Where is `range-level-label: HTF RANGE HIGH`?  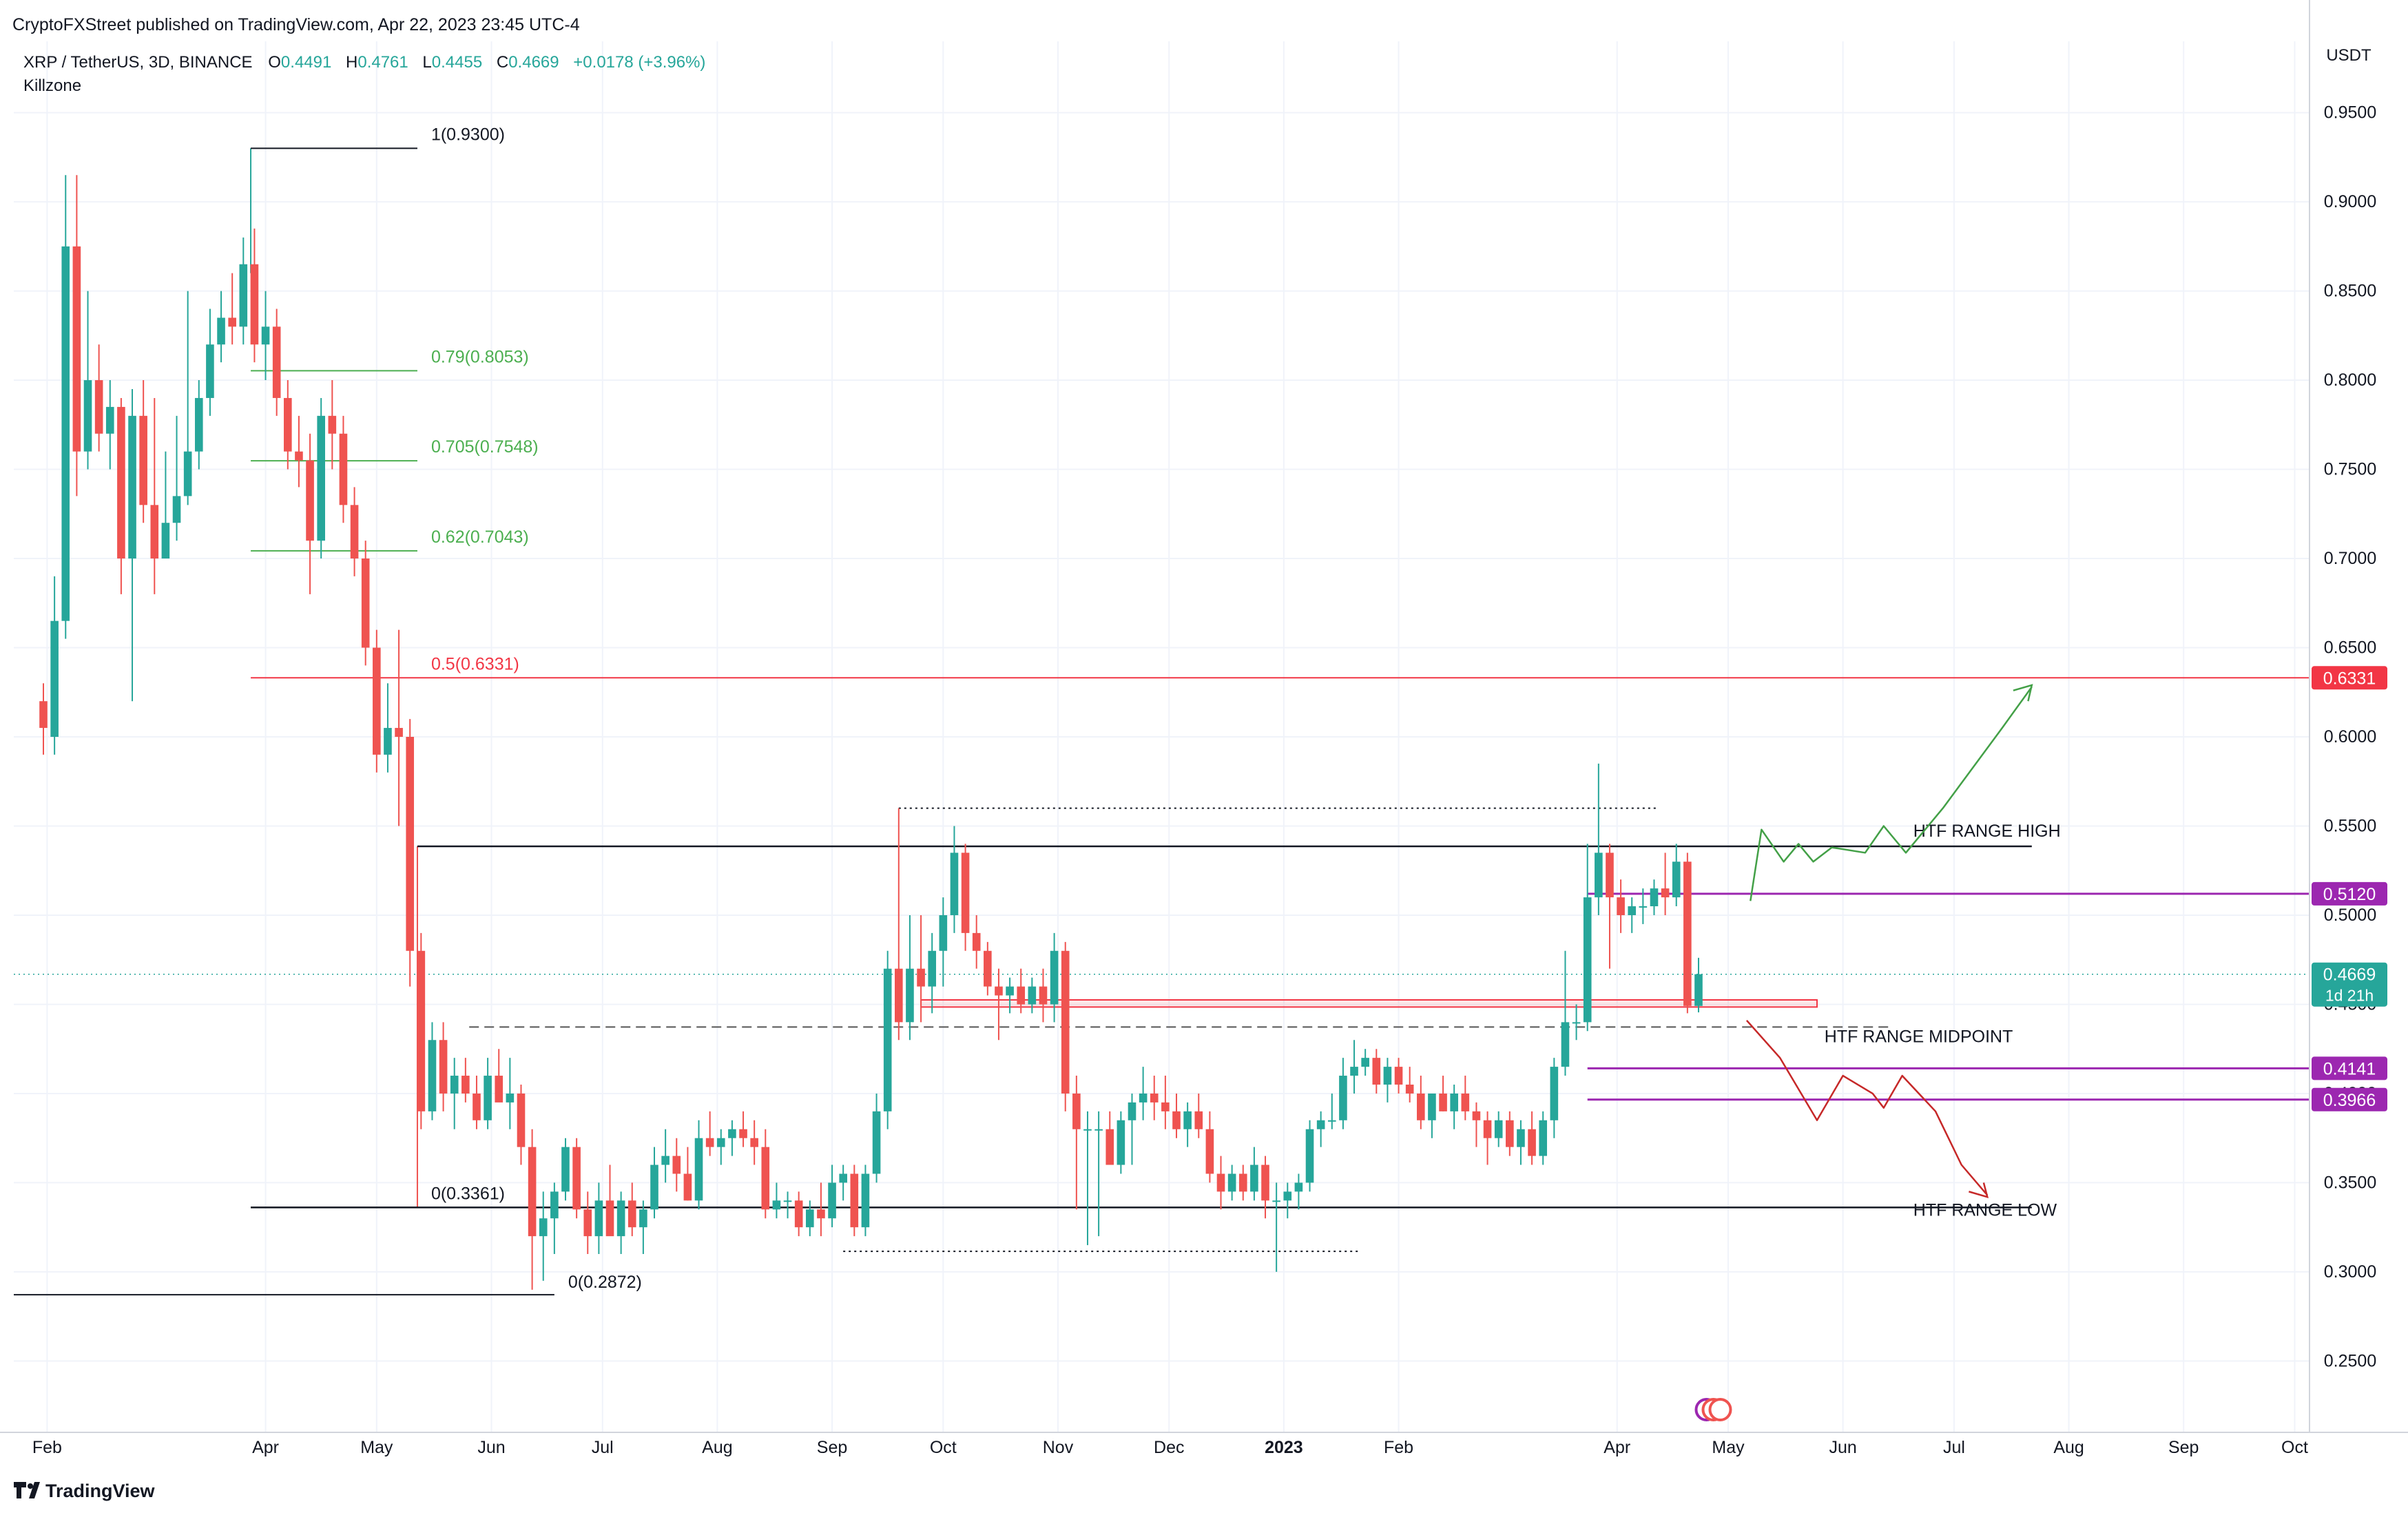 range-level-label: HTF RANGE HIGH is located at coordinates (1987, 831).